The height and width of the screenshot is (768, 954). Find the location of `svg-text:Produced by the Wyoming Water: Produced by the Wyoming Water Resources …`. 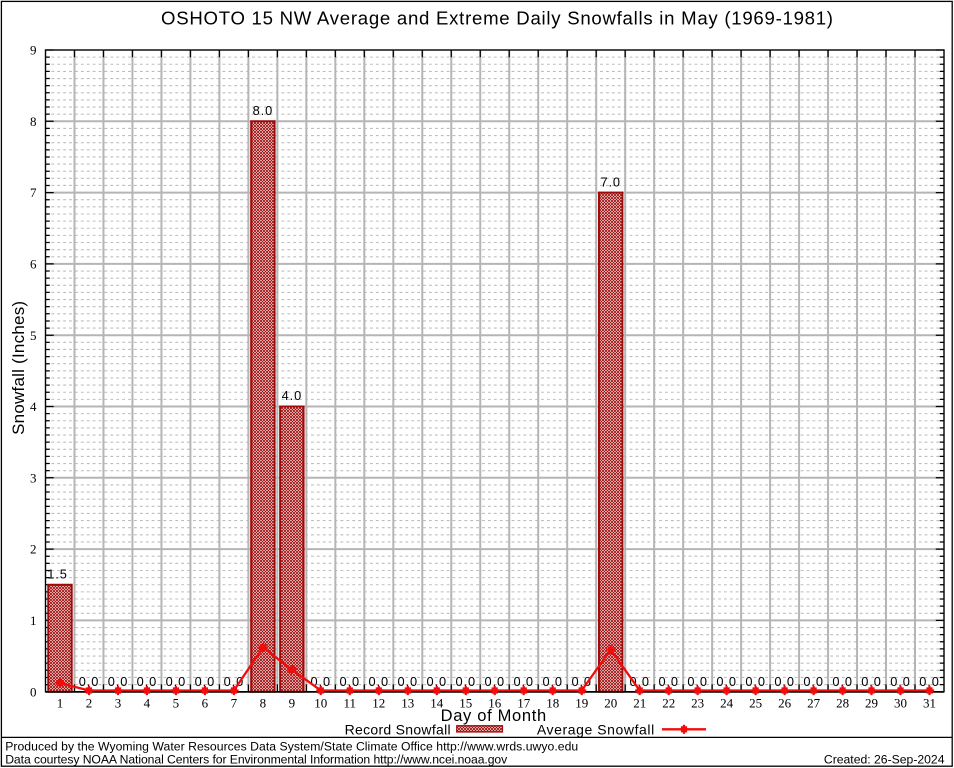

svg-text:Produced by the Wyoming Water: Produced by the Wyoming Water Resources … is located at coordinates (291, 747).